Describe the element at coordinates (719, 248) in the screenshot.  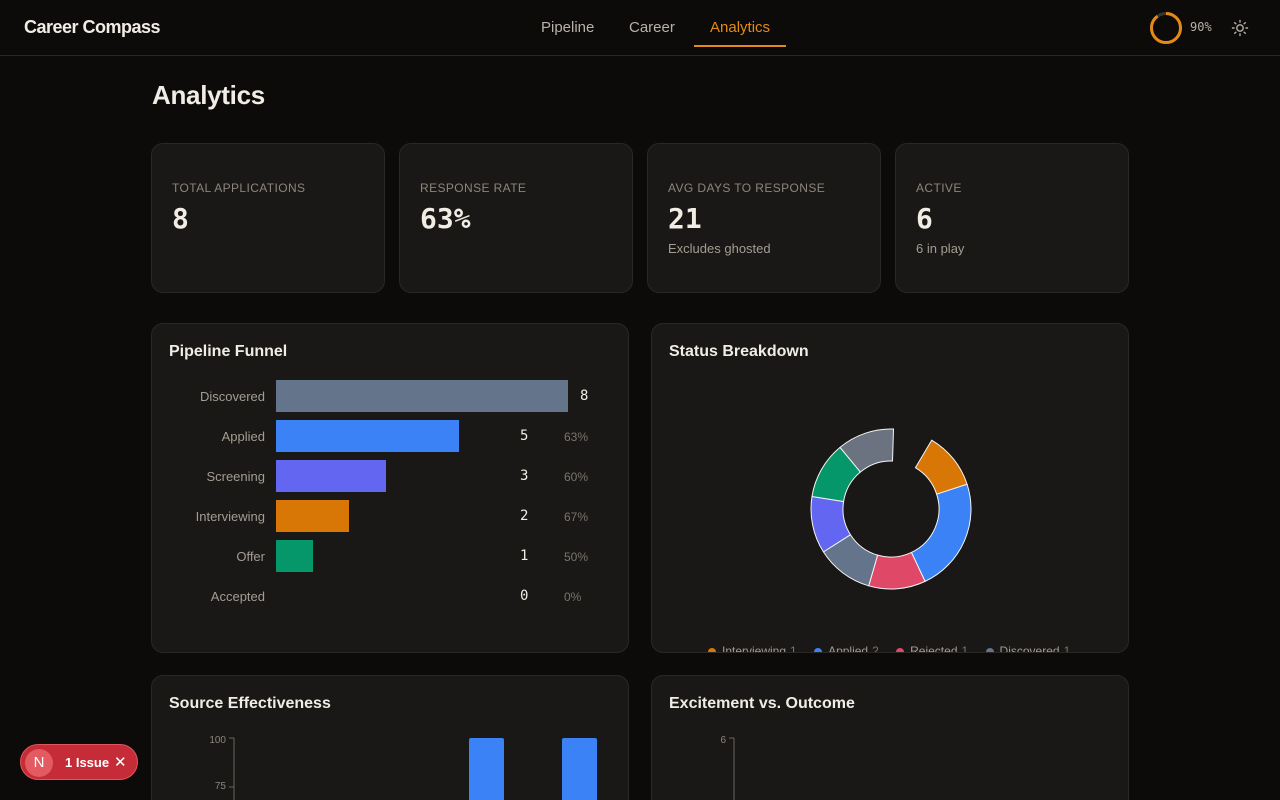
I see `stat-subtext: Excludes ghosted` at that location.